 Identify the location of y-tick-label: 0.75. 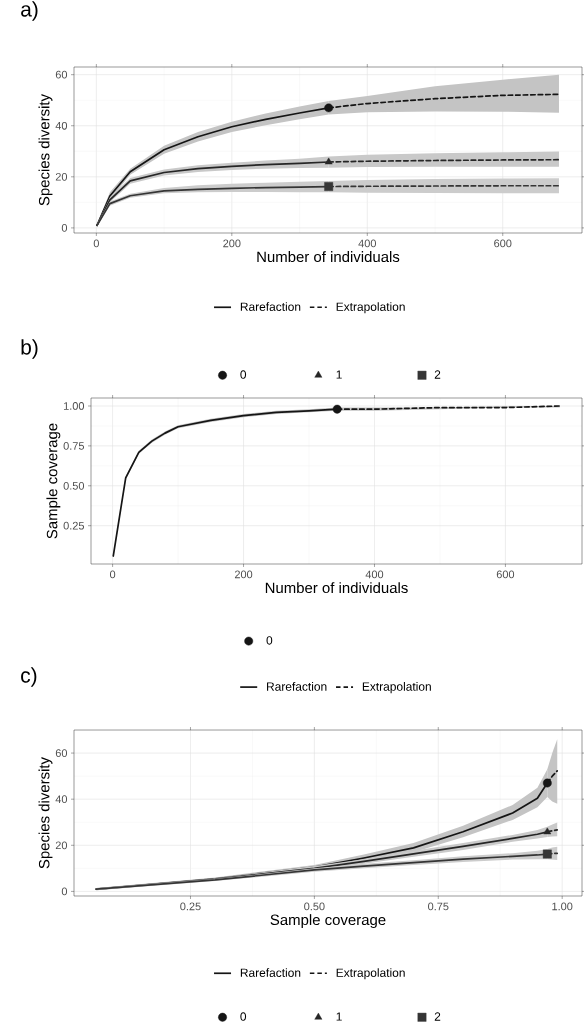
(74, 446).